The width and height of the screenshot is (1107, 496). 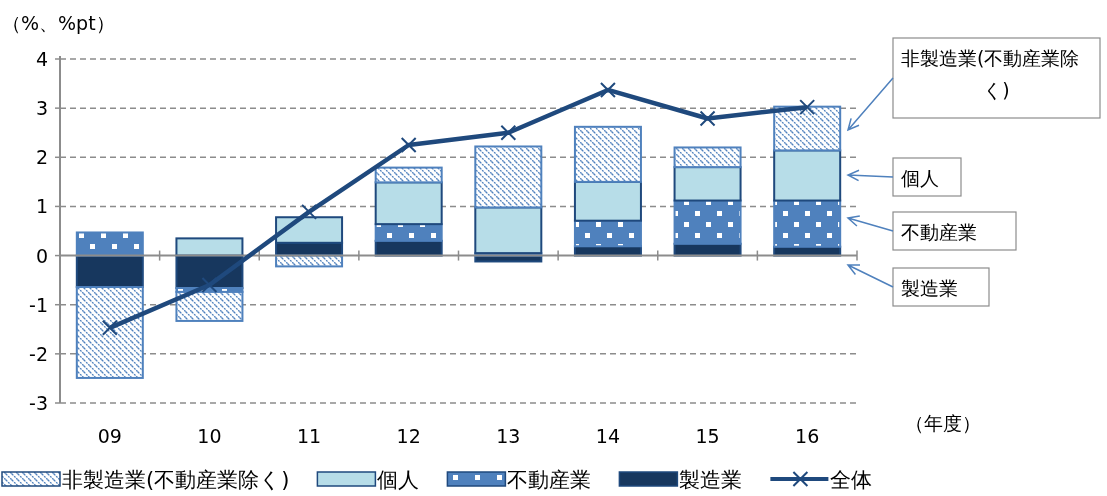 What do you see at coordinates (608, 436) in the screenshot?
I see `x-tick-label: 14` at bounding box center [608, 436].